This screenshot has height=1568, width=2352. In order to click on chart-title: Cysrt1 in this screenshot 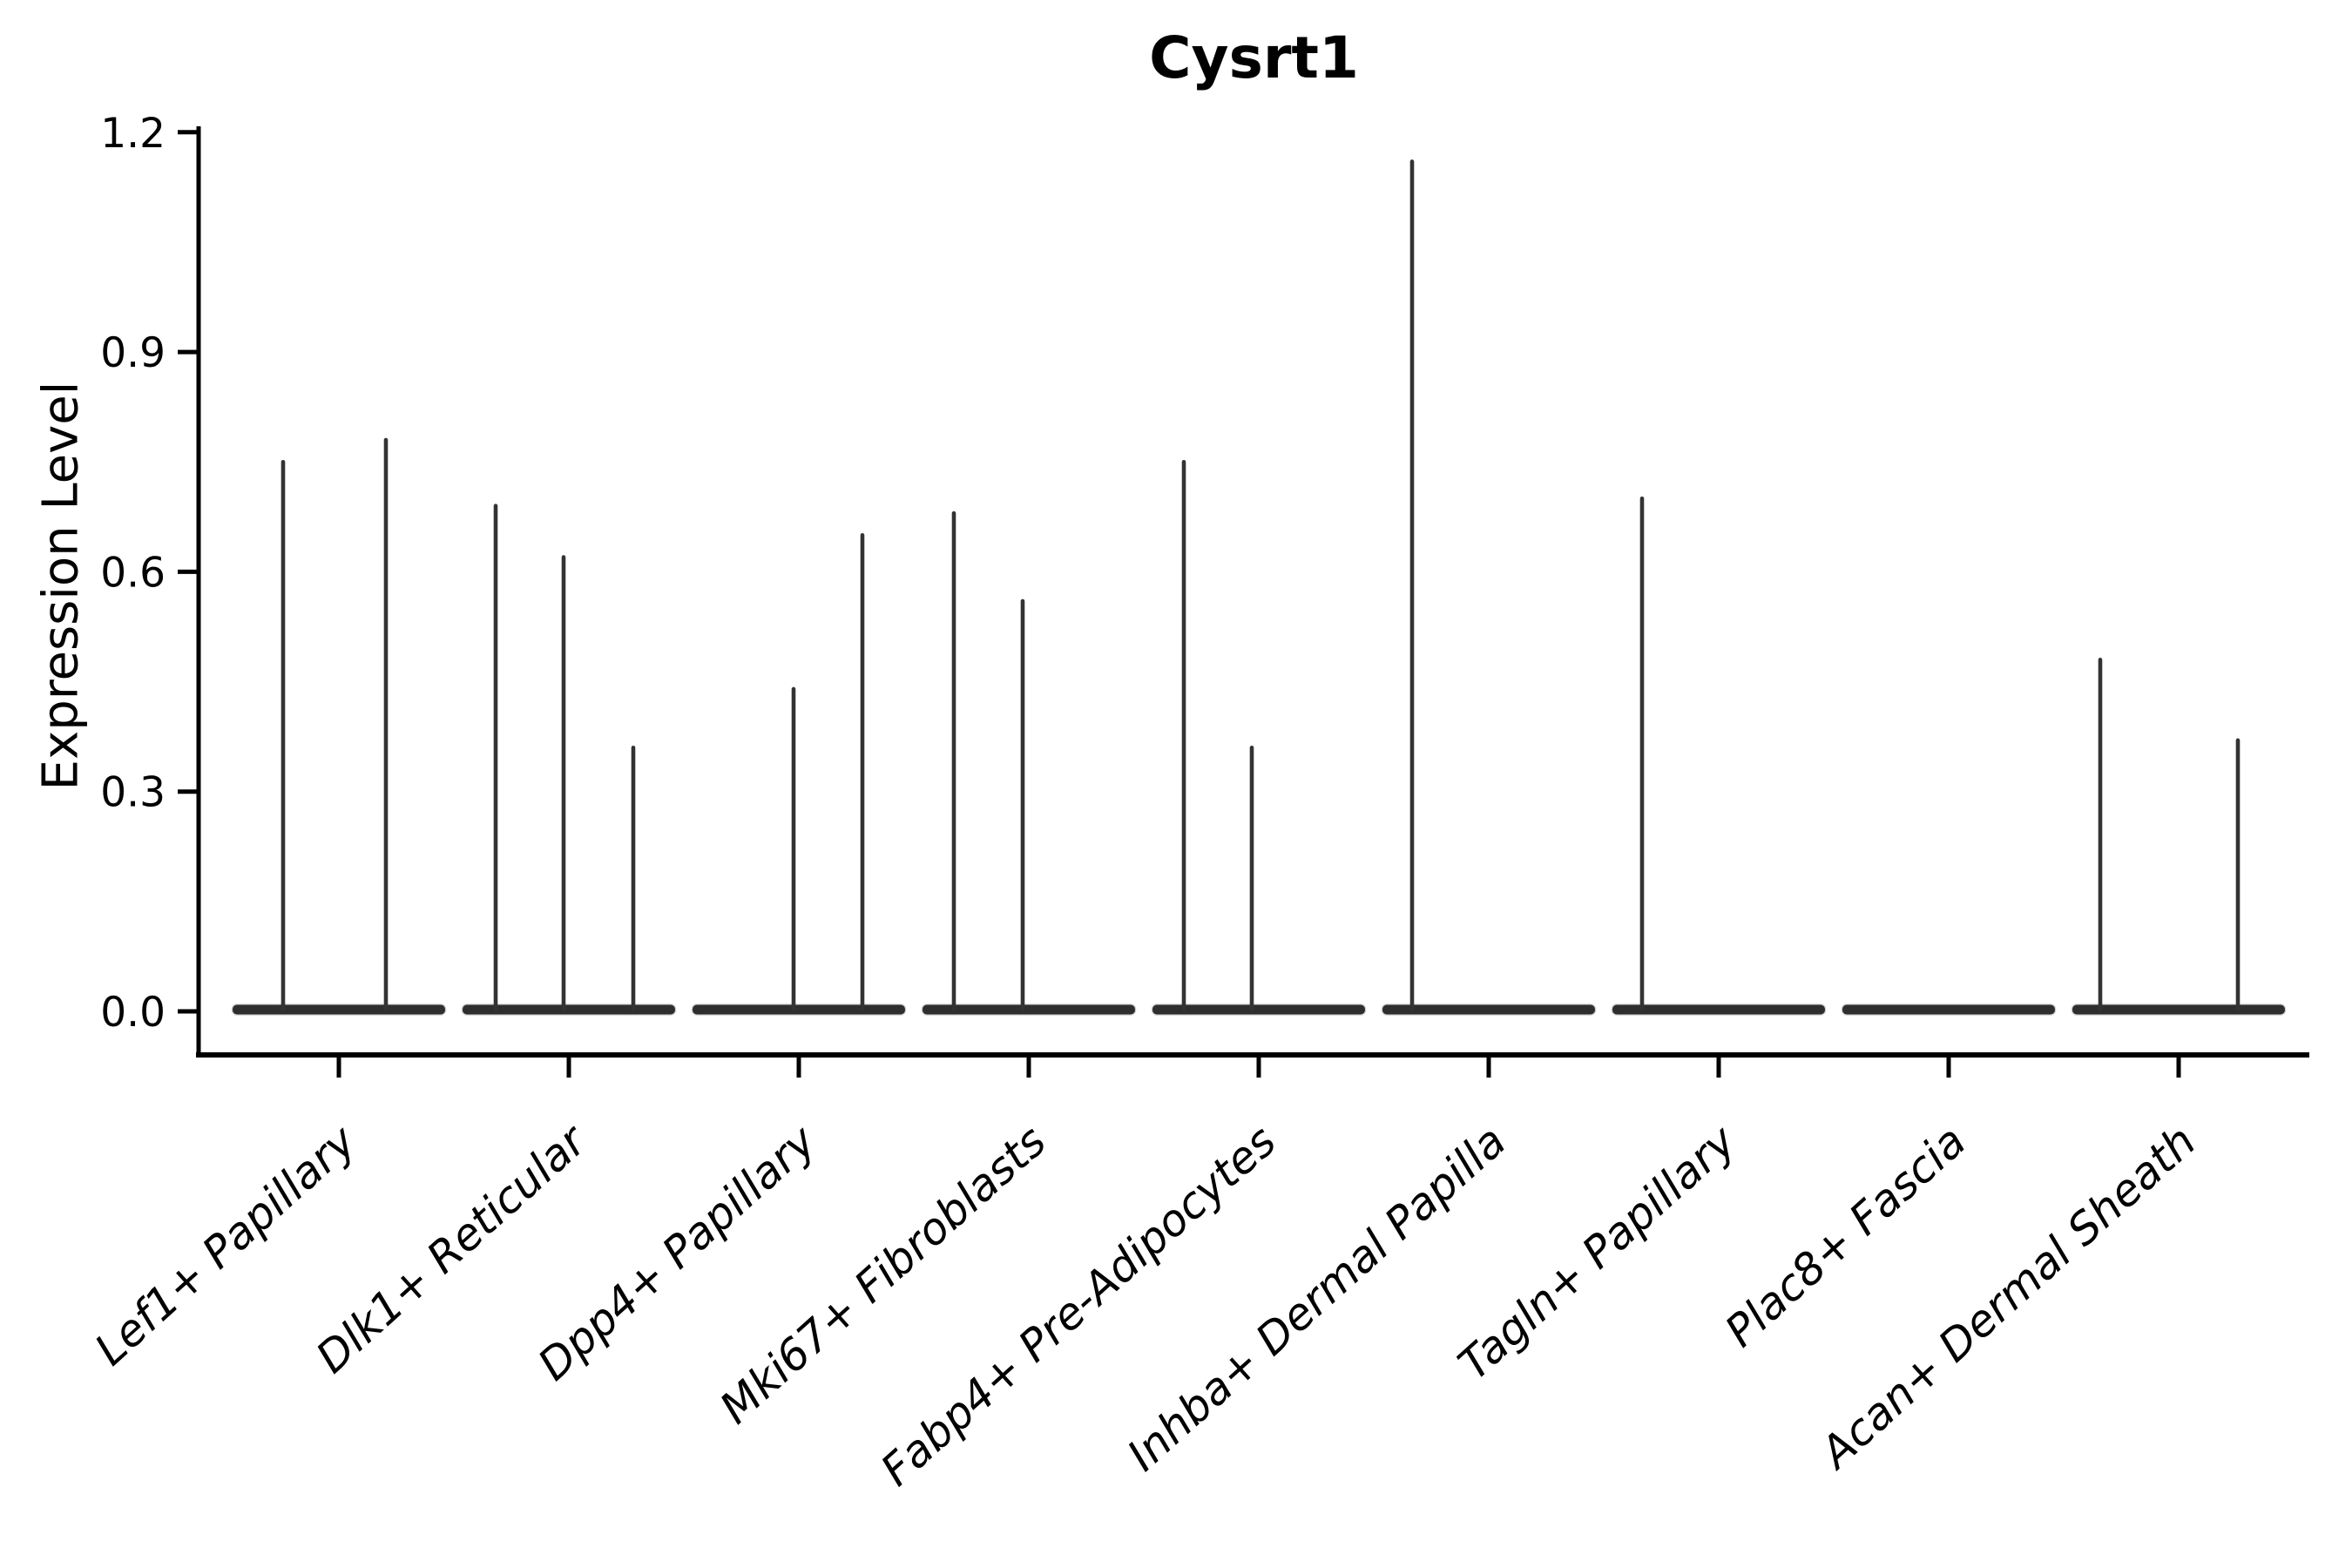, I will do `click(1254, 58)`.